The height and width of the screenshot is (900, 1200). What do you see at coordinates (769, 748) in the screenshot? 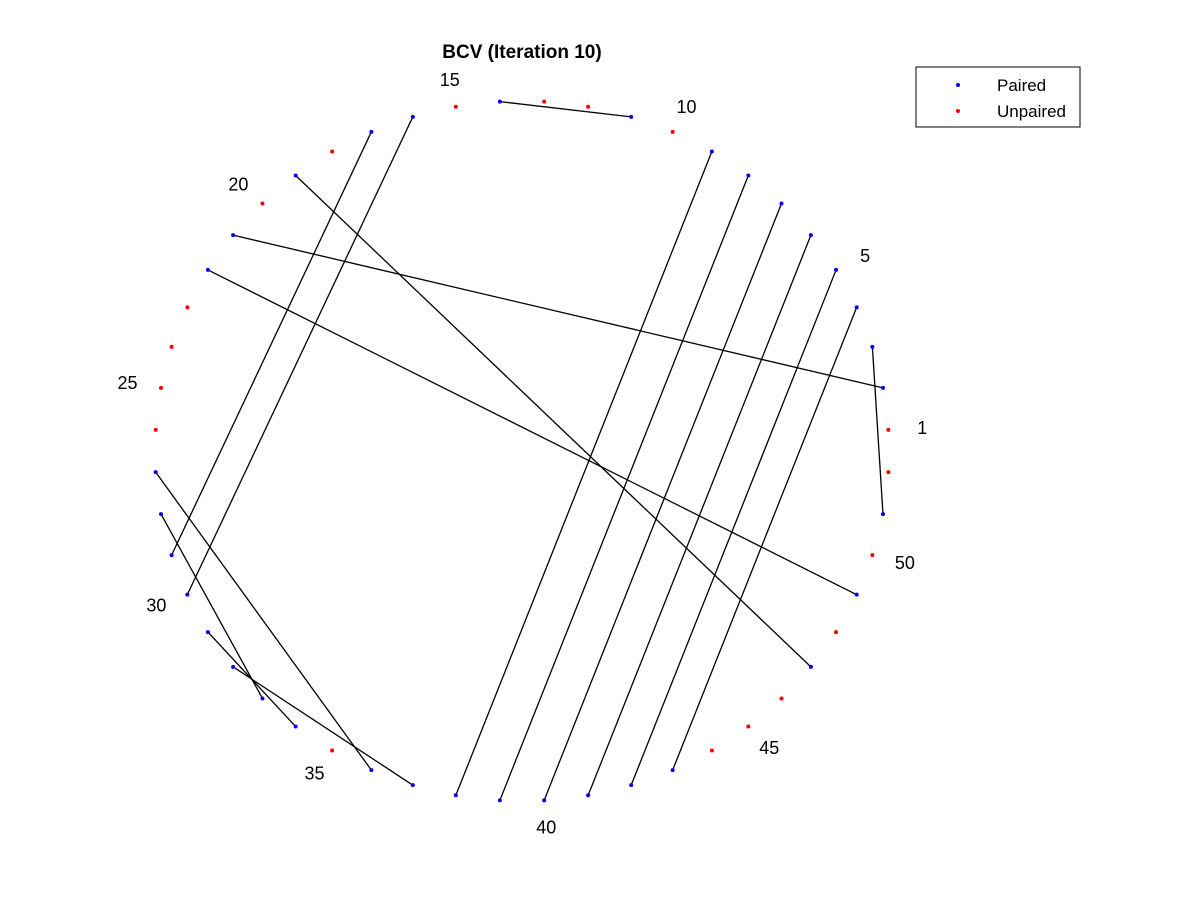
I see `index-label-45: 45` at bounding box center [769, 748].